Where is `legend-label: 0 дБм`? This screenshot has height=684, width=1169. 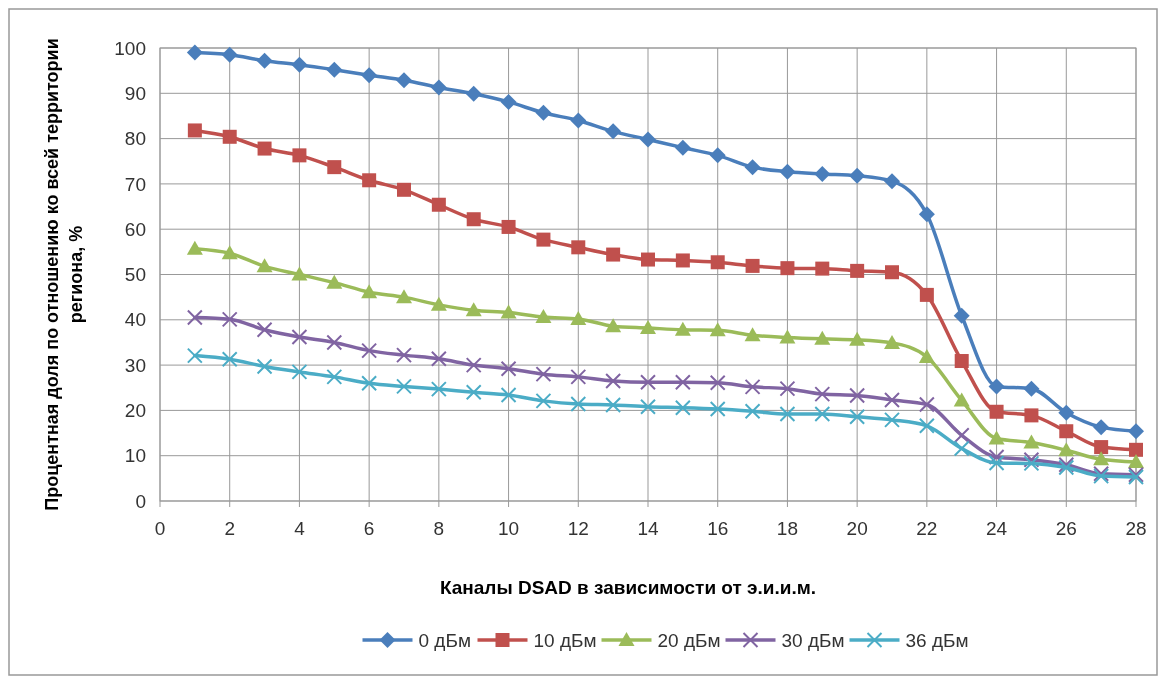
legend-label: 0 дБм is located at coordinates (444, 640).